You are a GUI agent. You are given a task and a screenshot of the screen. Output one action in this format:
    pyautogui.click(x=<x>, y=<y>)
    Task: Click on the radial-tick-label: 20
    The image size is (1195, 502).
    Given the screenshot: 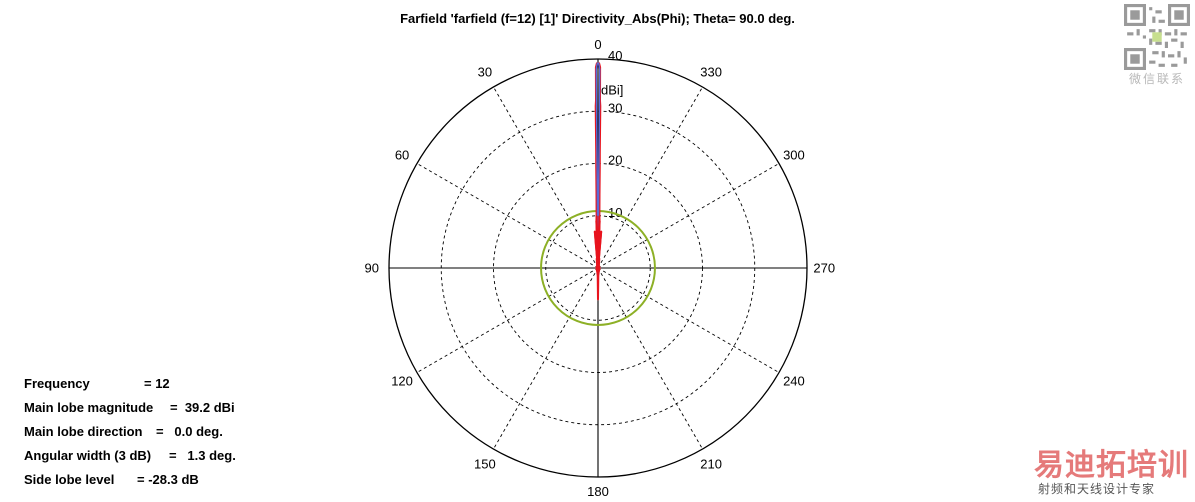 What is the action you would take?
    pyautogui.click(x=615, y=160)
    